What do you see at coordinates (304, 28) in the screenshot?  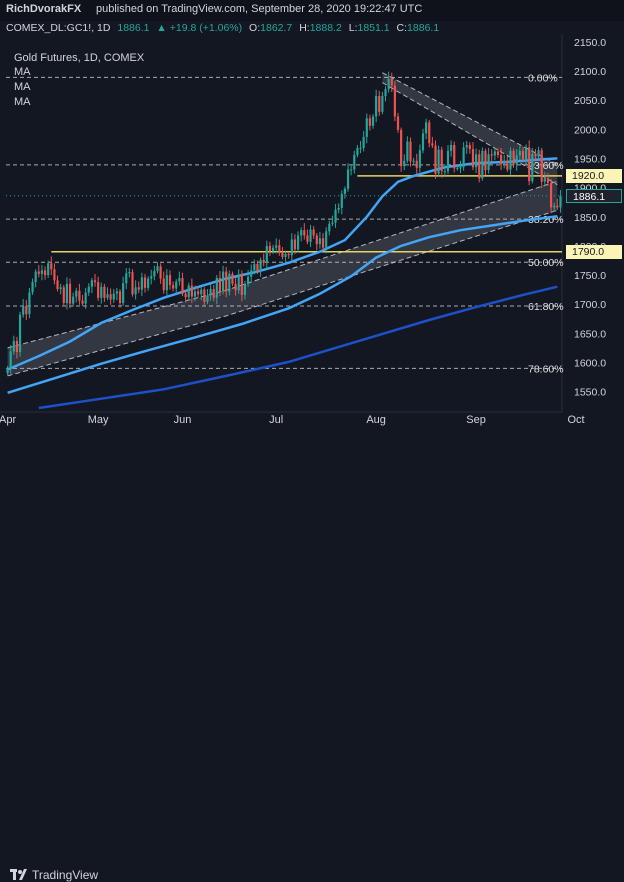 I see `high-label: H:` at bounding box center [304, 28].